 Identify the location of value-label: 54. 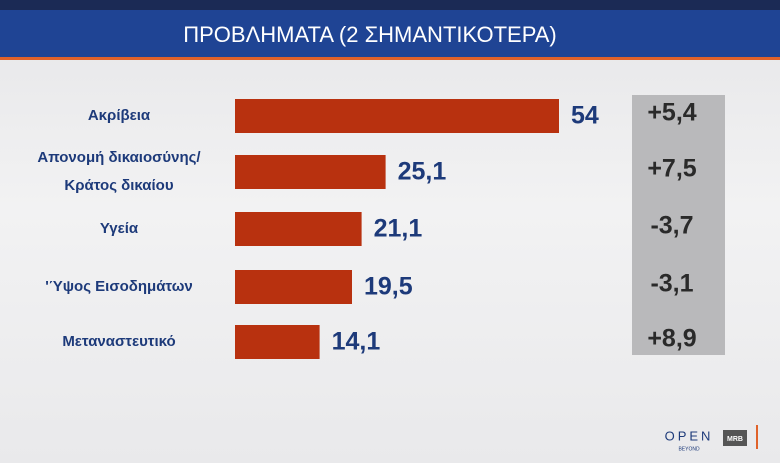
(585, 116).